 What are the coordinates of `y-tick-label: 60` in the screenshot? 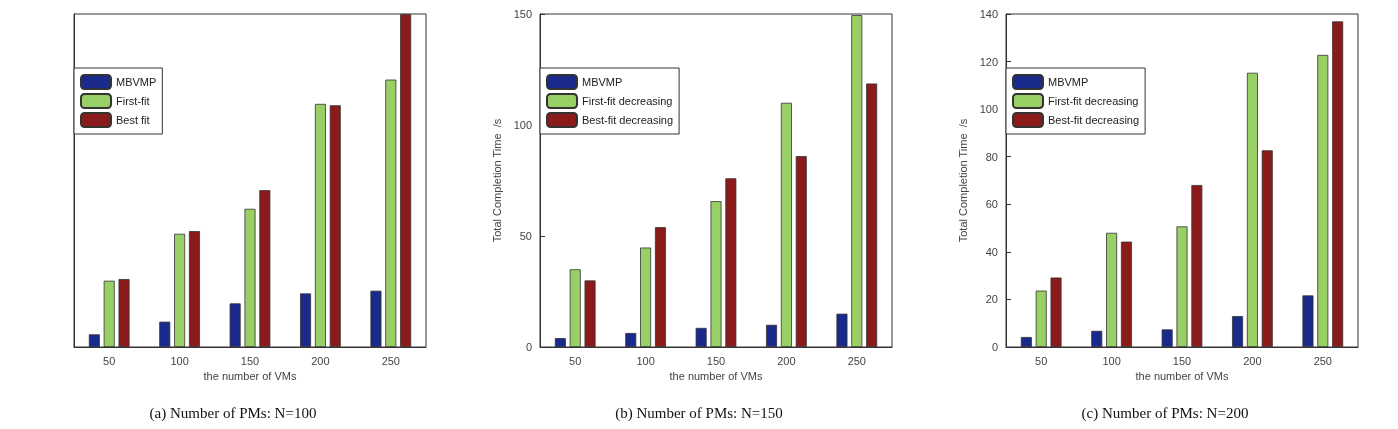 It's located at (991, 204).